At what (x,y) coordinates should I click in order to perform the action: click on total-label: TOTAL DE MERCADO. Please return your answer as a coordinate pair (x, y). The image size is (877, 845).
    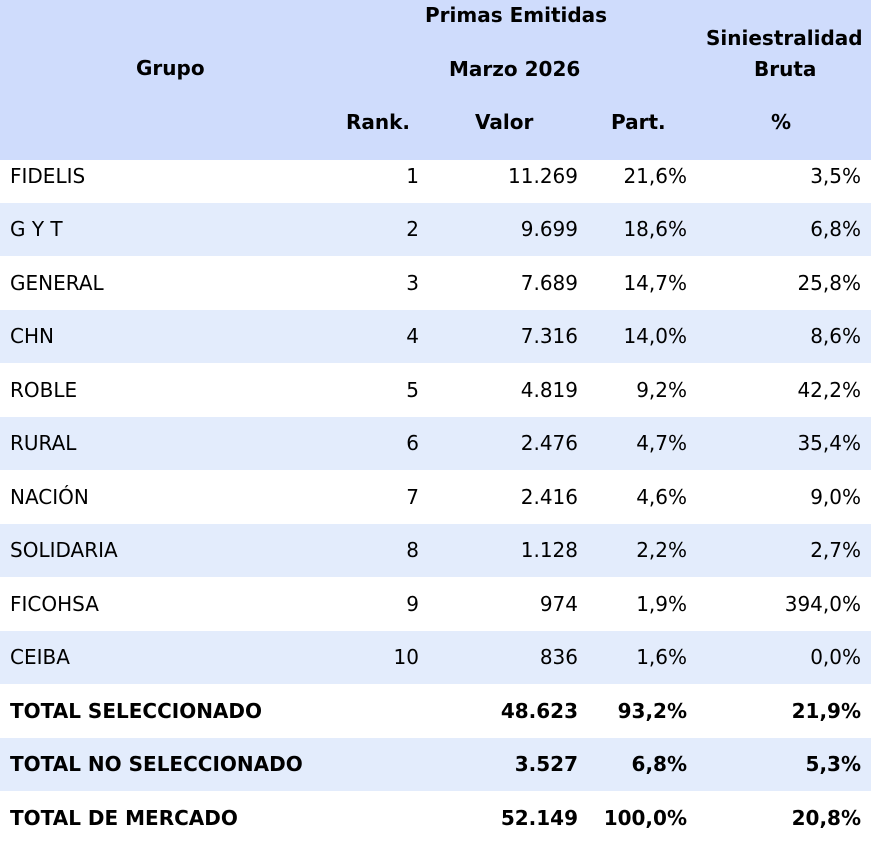
    Looking at the image, I should click on (124, 817).